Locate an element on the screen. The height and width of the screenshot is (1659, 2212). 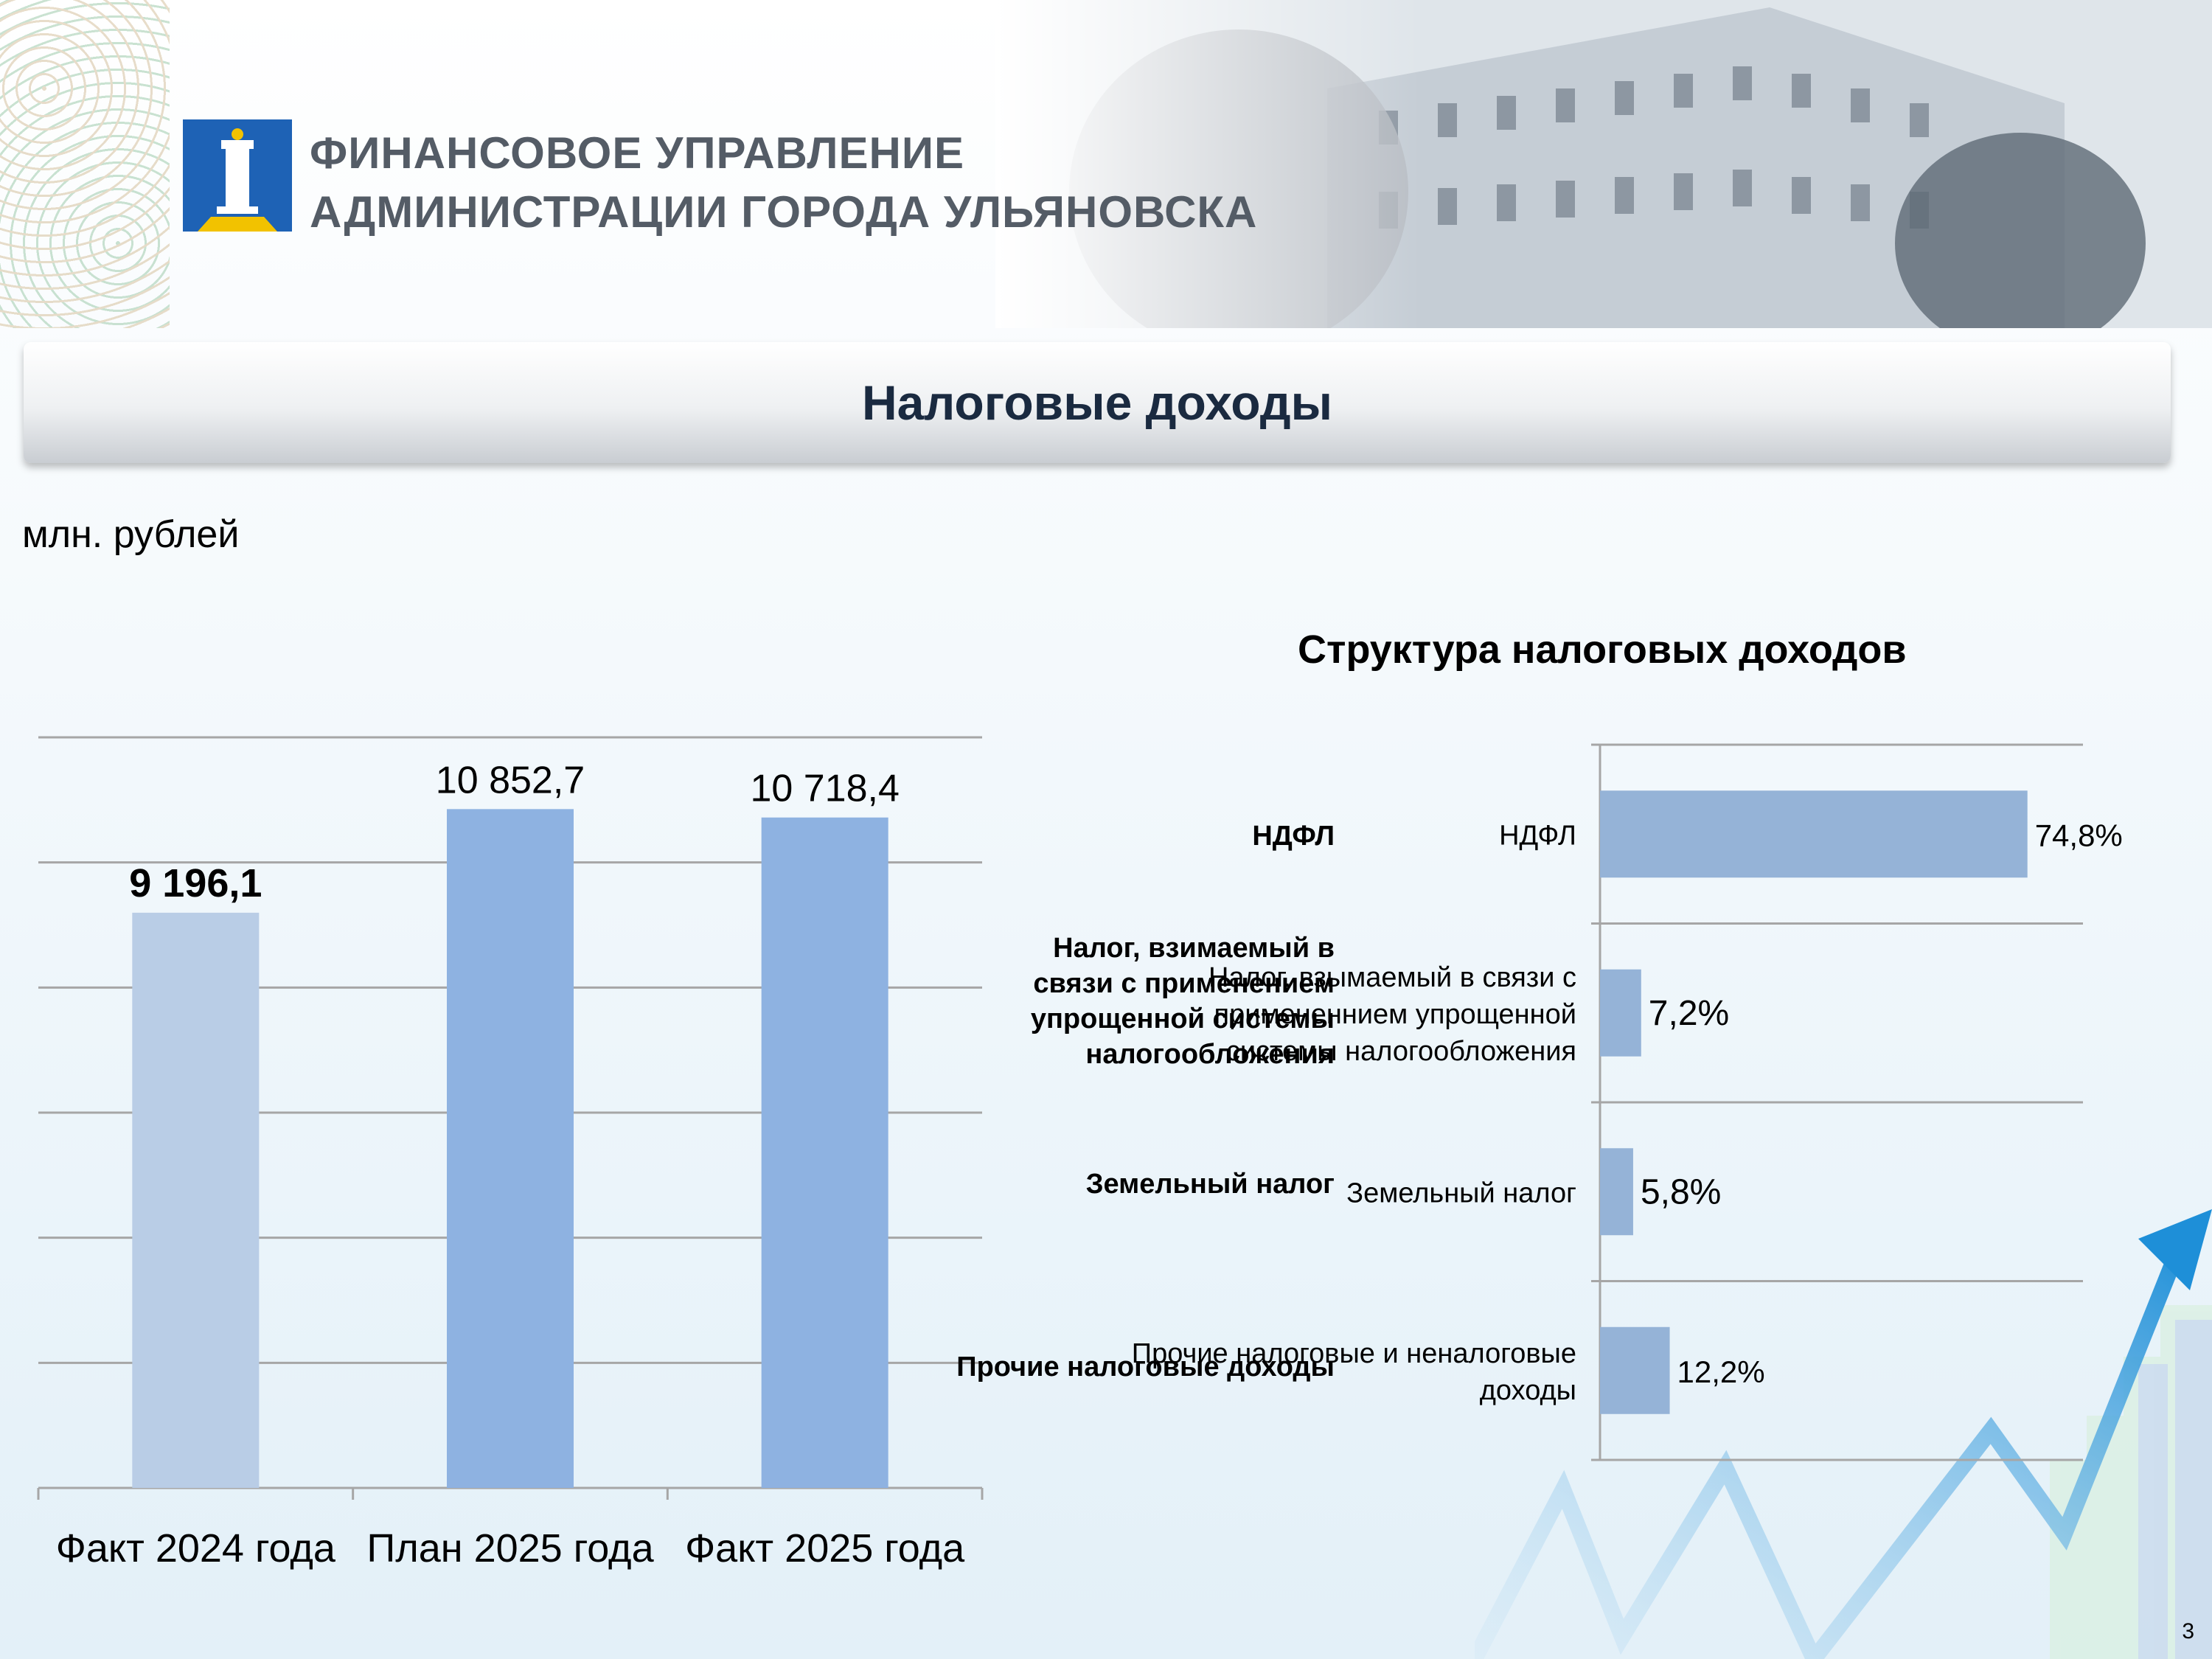
slide-title: Налоговые доходы is located at coordinates (1097, 402).